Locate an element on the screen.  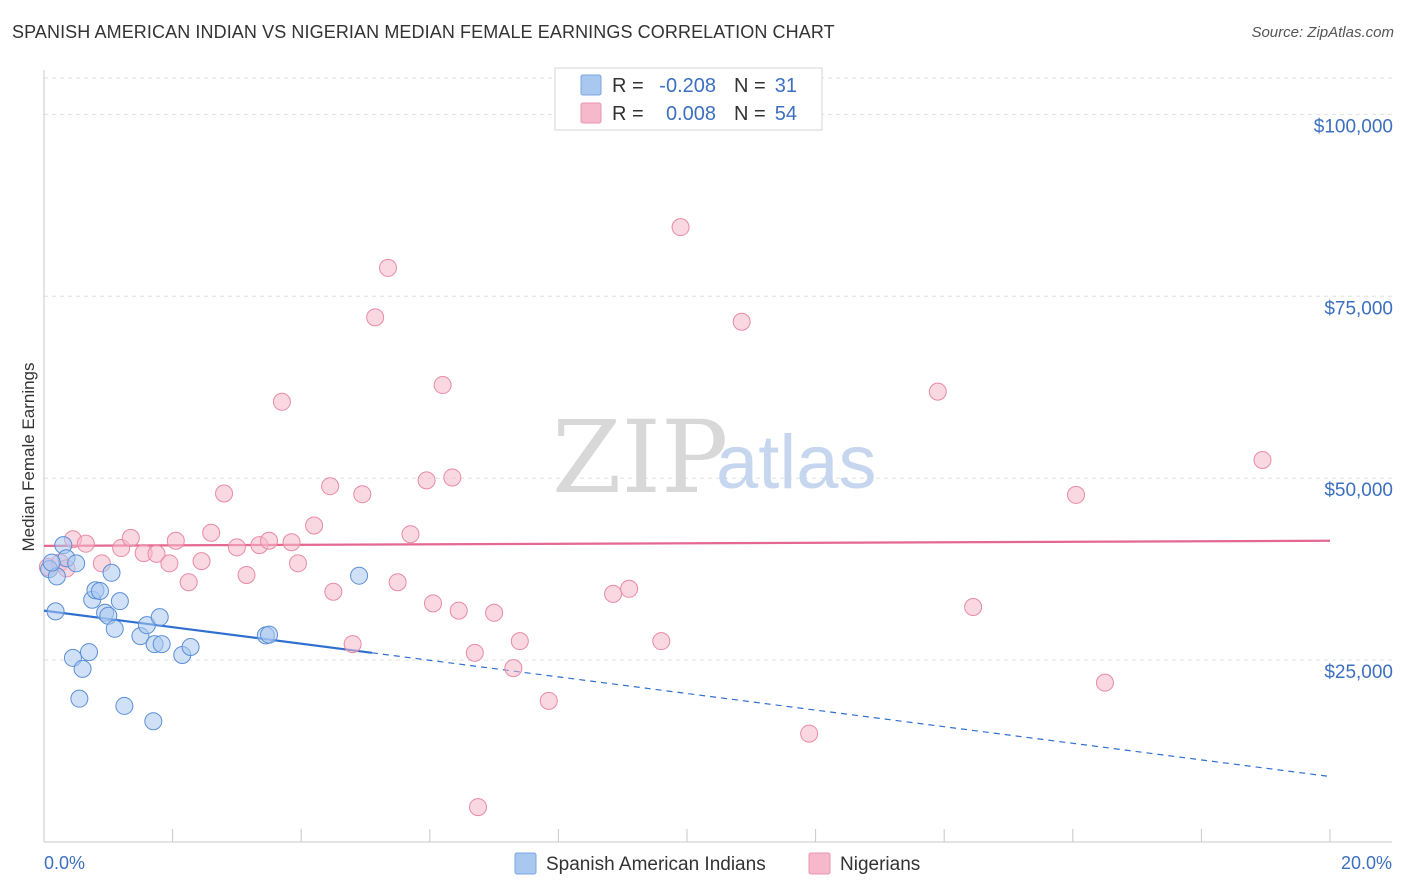
x-axis-ticks is located at coordinates (687, 835).